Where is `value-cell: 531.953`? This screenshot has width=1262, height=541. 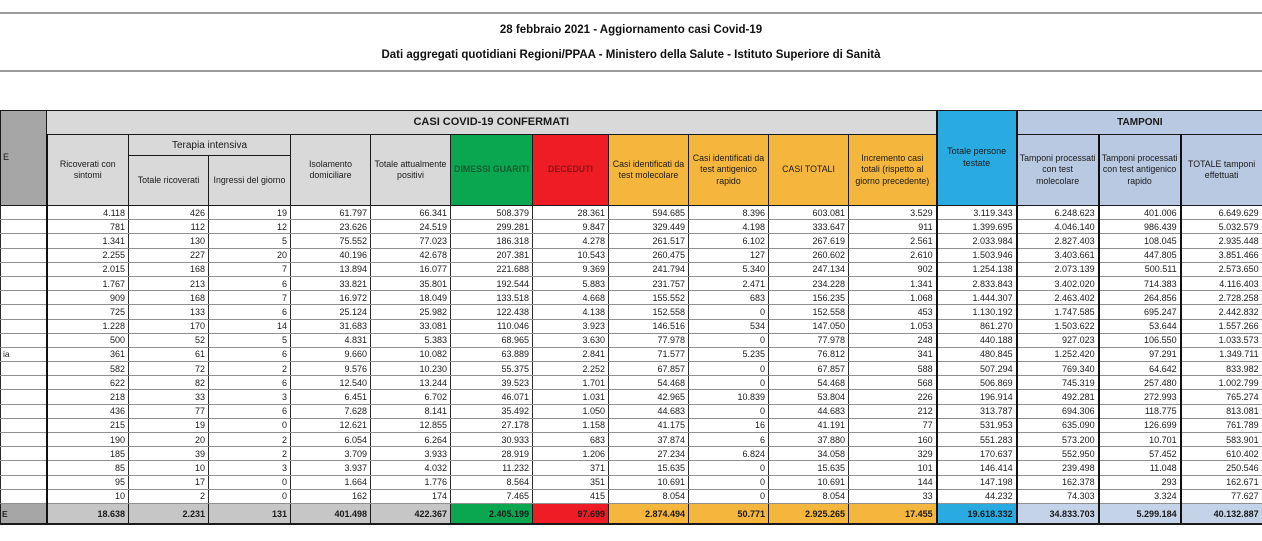 value-cell: 531.953 is located at coordinates (976, 425).